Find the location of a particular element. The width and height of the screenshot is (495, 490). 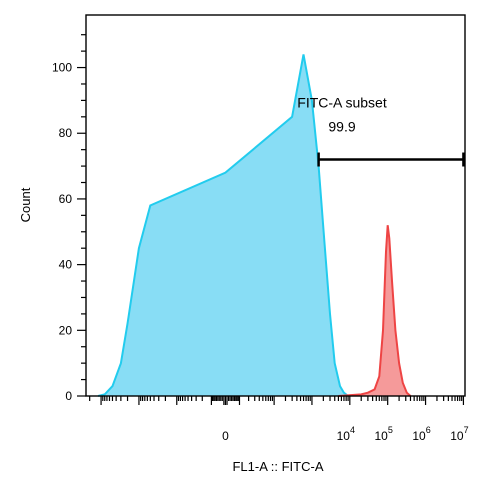

y-axis-title: Count is located at coordinates (25, 204).